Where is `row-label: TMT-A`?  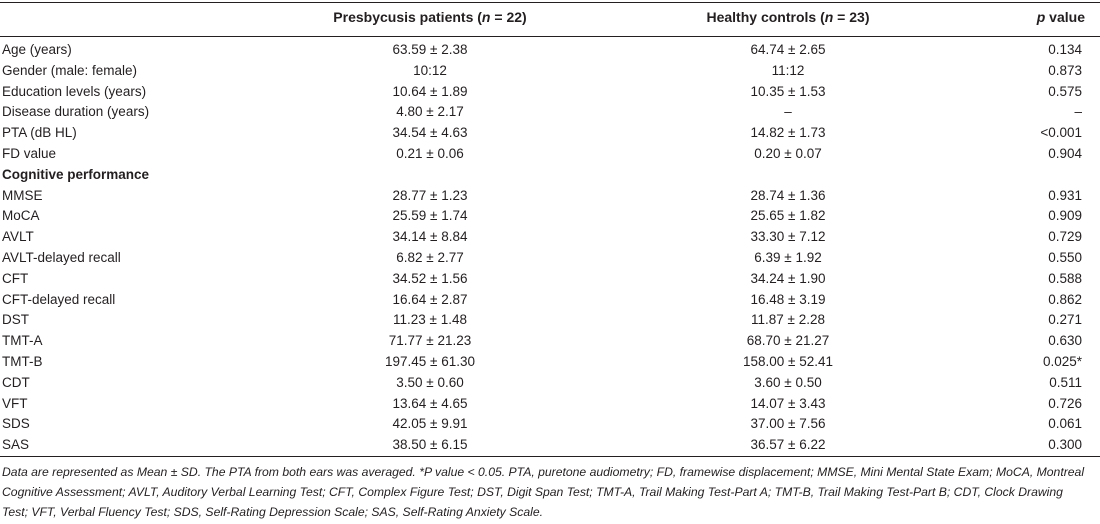 row-label: TMT-A is located at coordinates (22, 341).